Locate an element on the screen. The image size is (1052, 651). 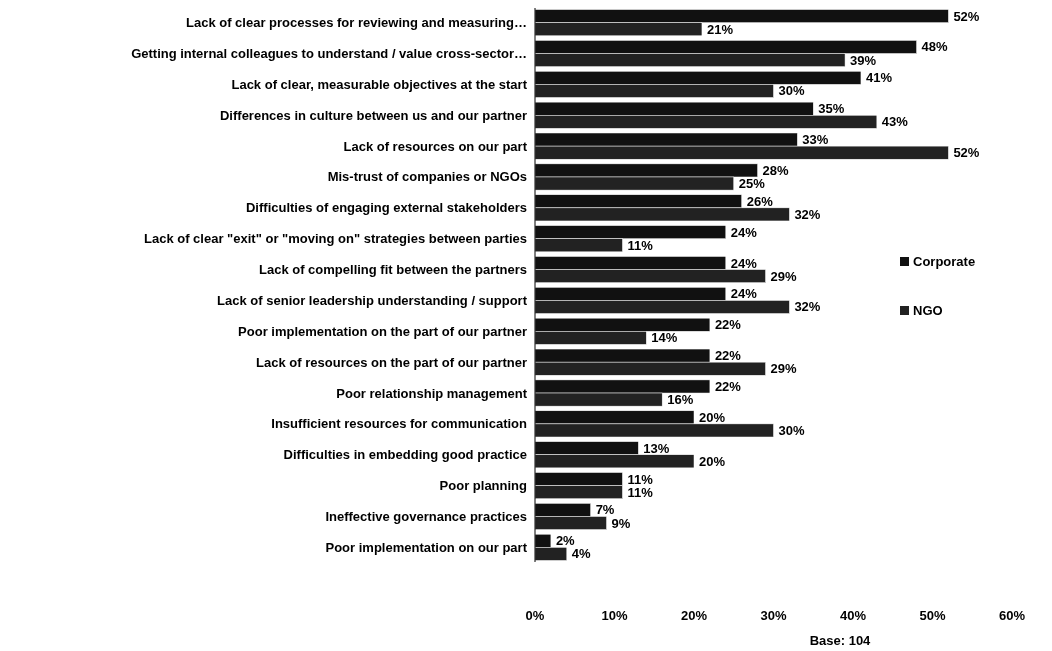
data-label: 48% is located at coordinates (935, 47).